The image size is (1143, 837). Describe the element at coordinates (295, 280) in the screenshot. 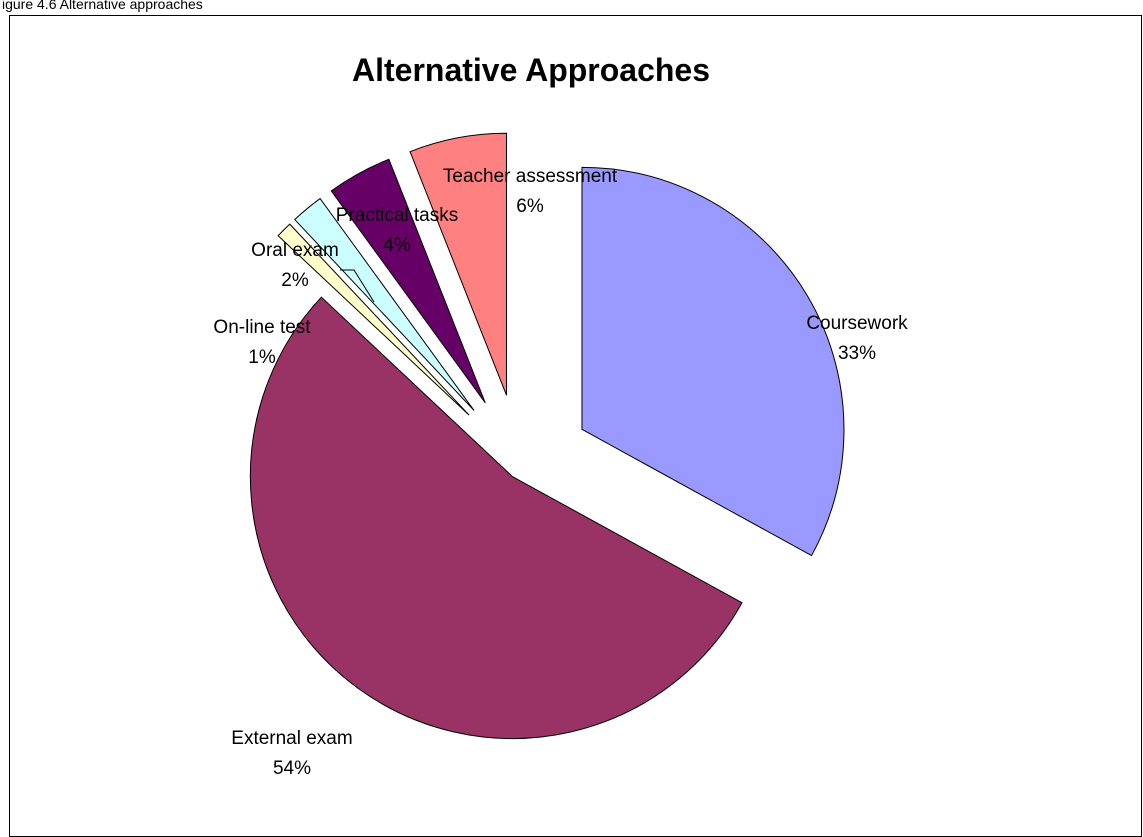

I see `slice-value-oral-exam: 2%` at that location.